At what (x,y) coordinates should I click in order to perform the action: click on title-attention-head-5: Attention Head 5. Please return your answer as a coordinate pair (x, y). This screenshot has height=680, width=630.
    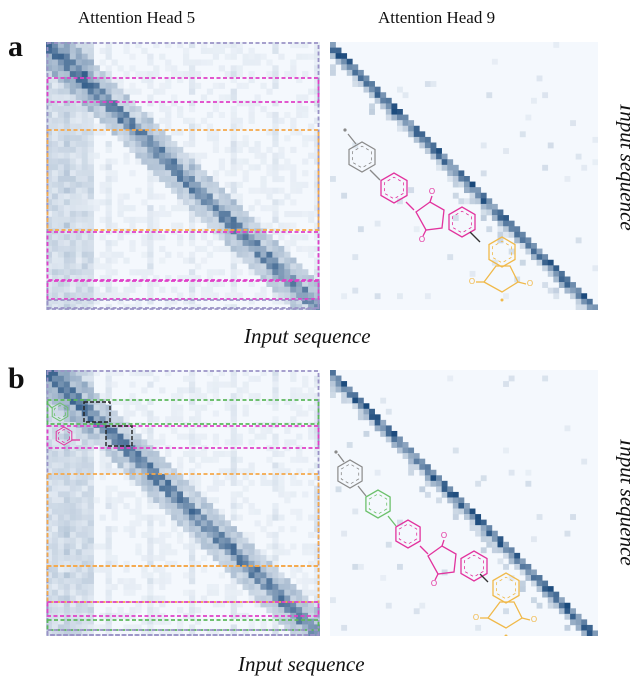
    Looking at the image, I should click on (137, 17).